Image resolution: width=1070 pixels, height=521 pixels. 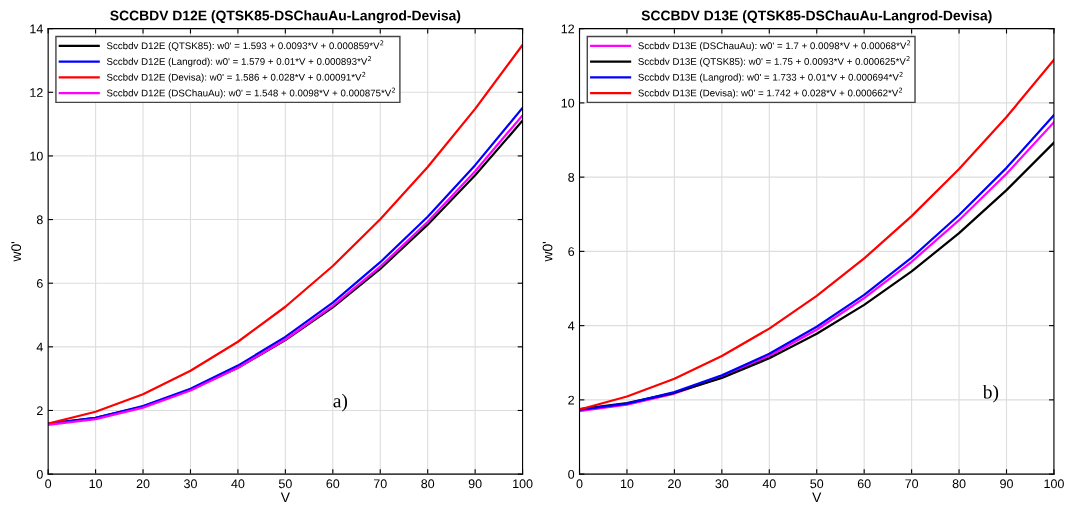 What do you see at coordinates (340, 402) in the screenshot?
I see `annotation: a)` at bounding box center [340, 402].